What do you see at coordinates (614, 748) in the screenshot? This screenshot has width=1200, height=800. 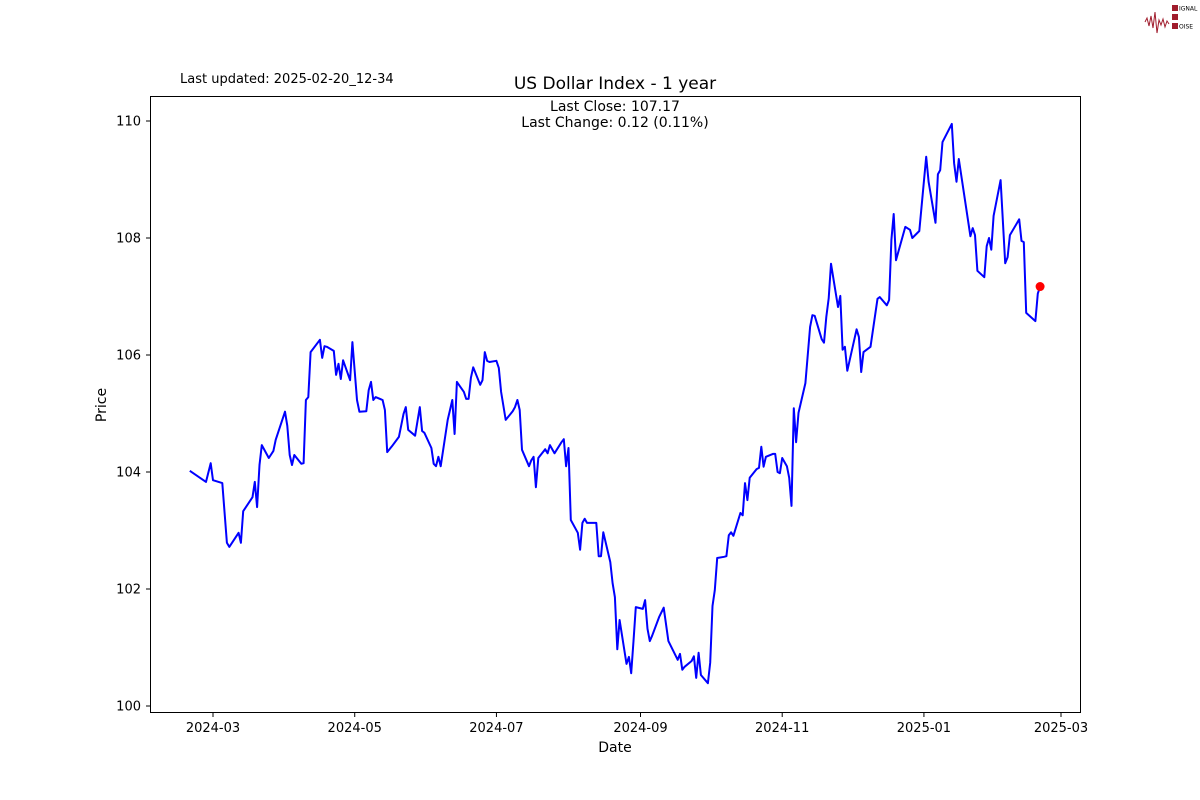 I see `x-axis-label: Date` at bounding box center [614, 748].